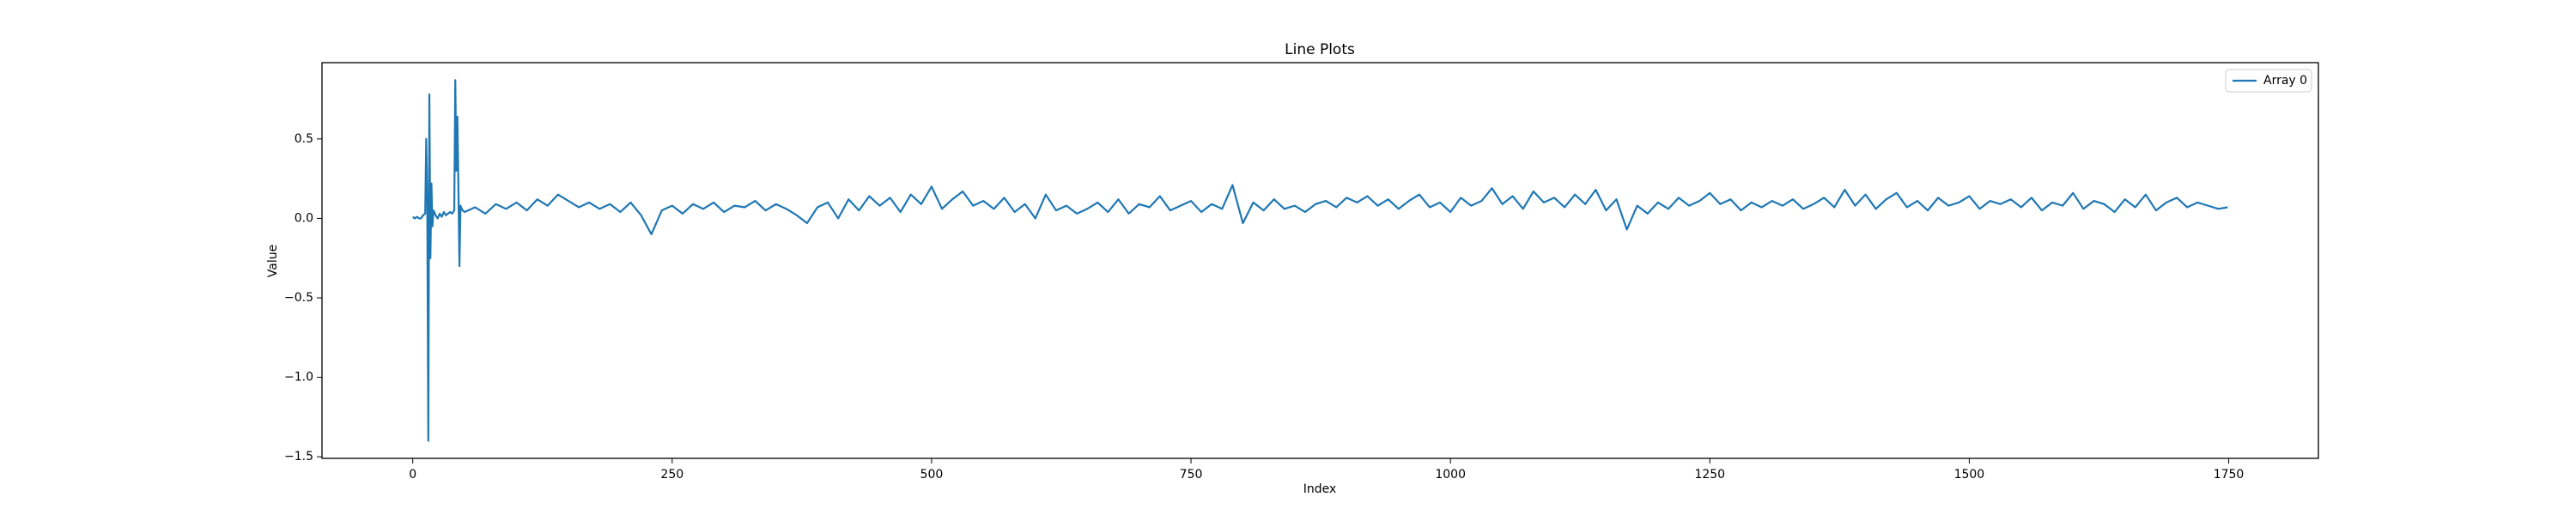 The image size is (2576, 515). What do you see at coordinates (2285, 81) in the screenshot?
I see `legend-label: Array 0` at bounding box center [2285, 81].